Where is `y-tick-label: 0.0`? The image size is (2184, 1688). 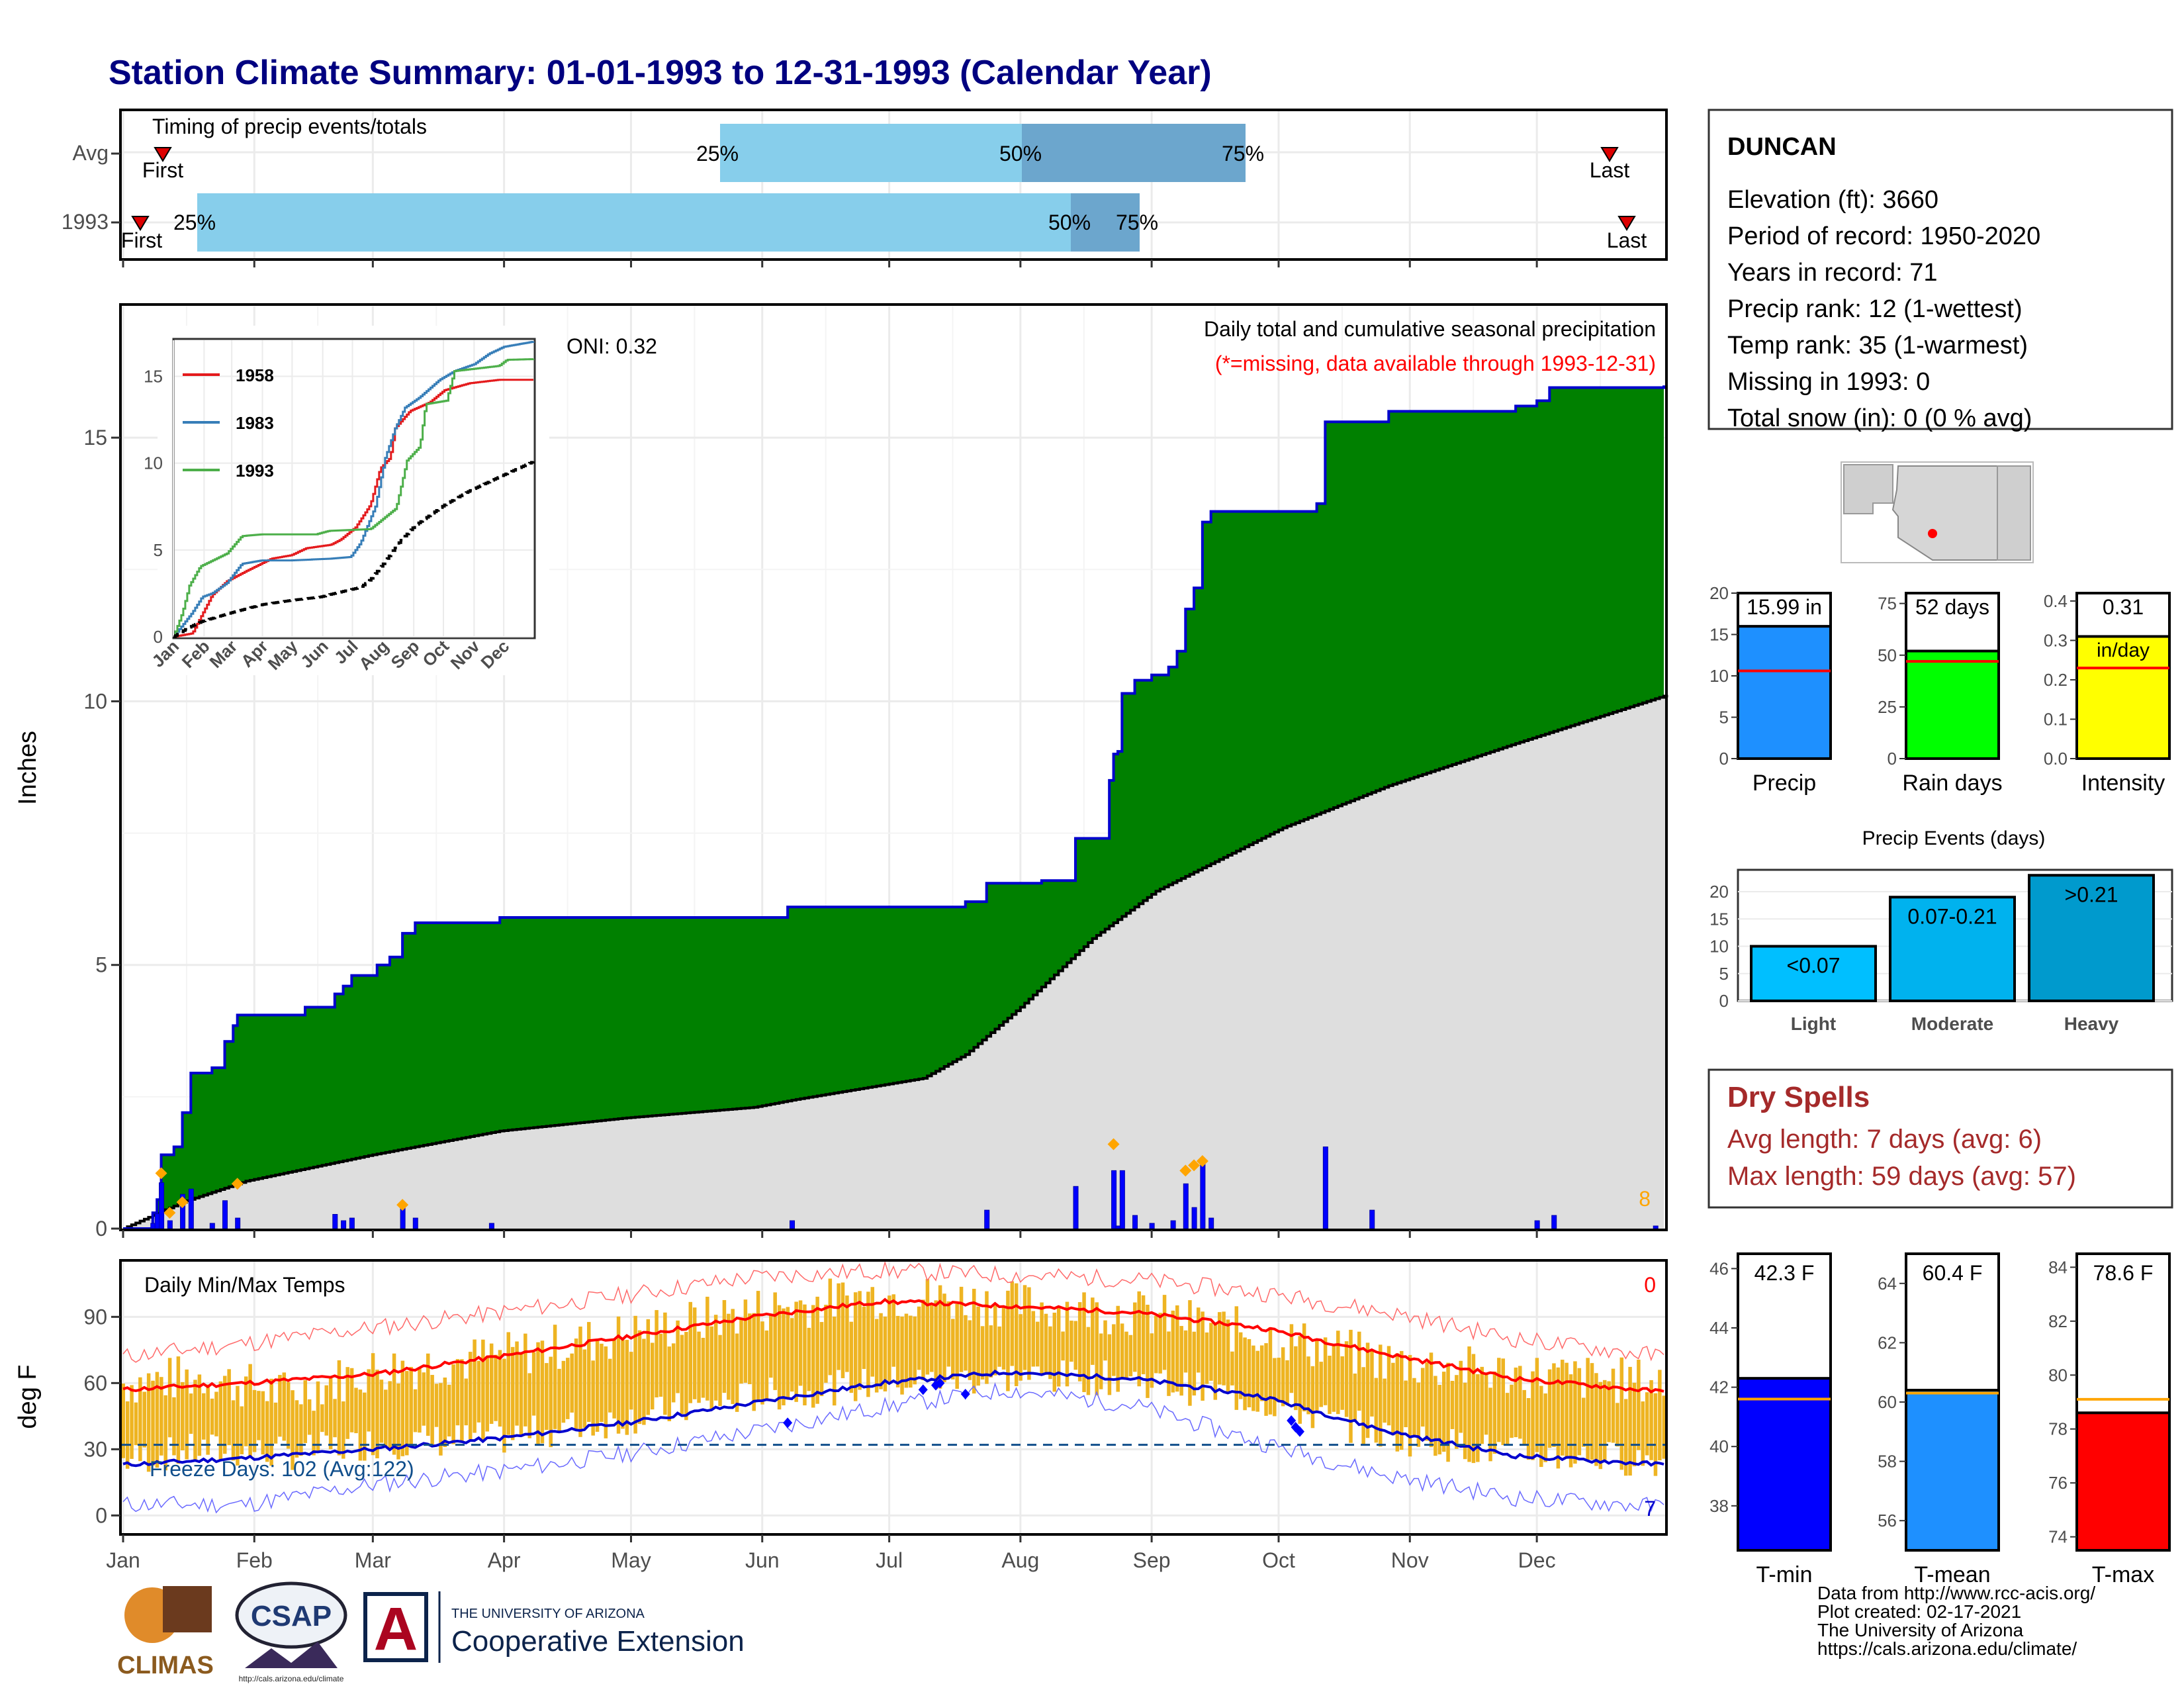 y-tick-label: 0.0 is located at coordinates (2056, 759).